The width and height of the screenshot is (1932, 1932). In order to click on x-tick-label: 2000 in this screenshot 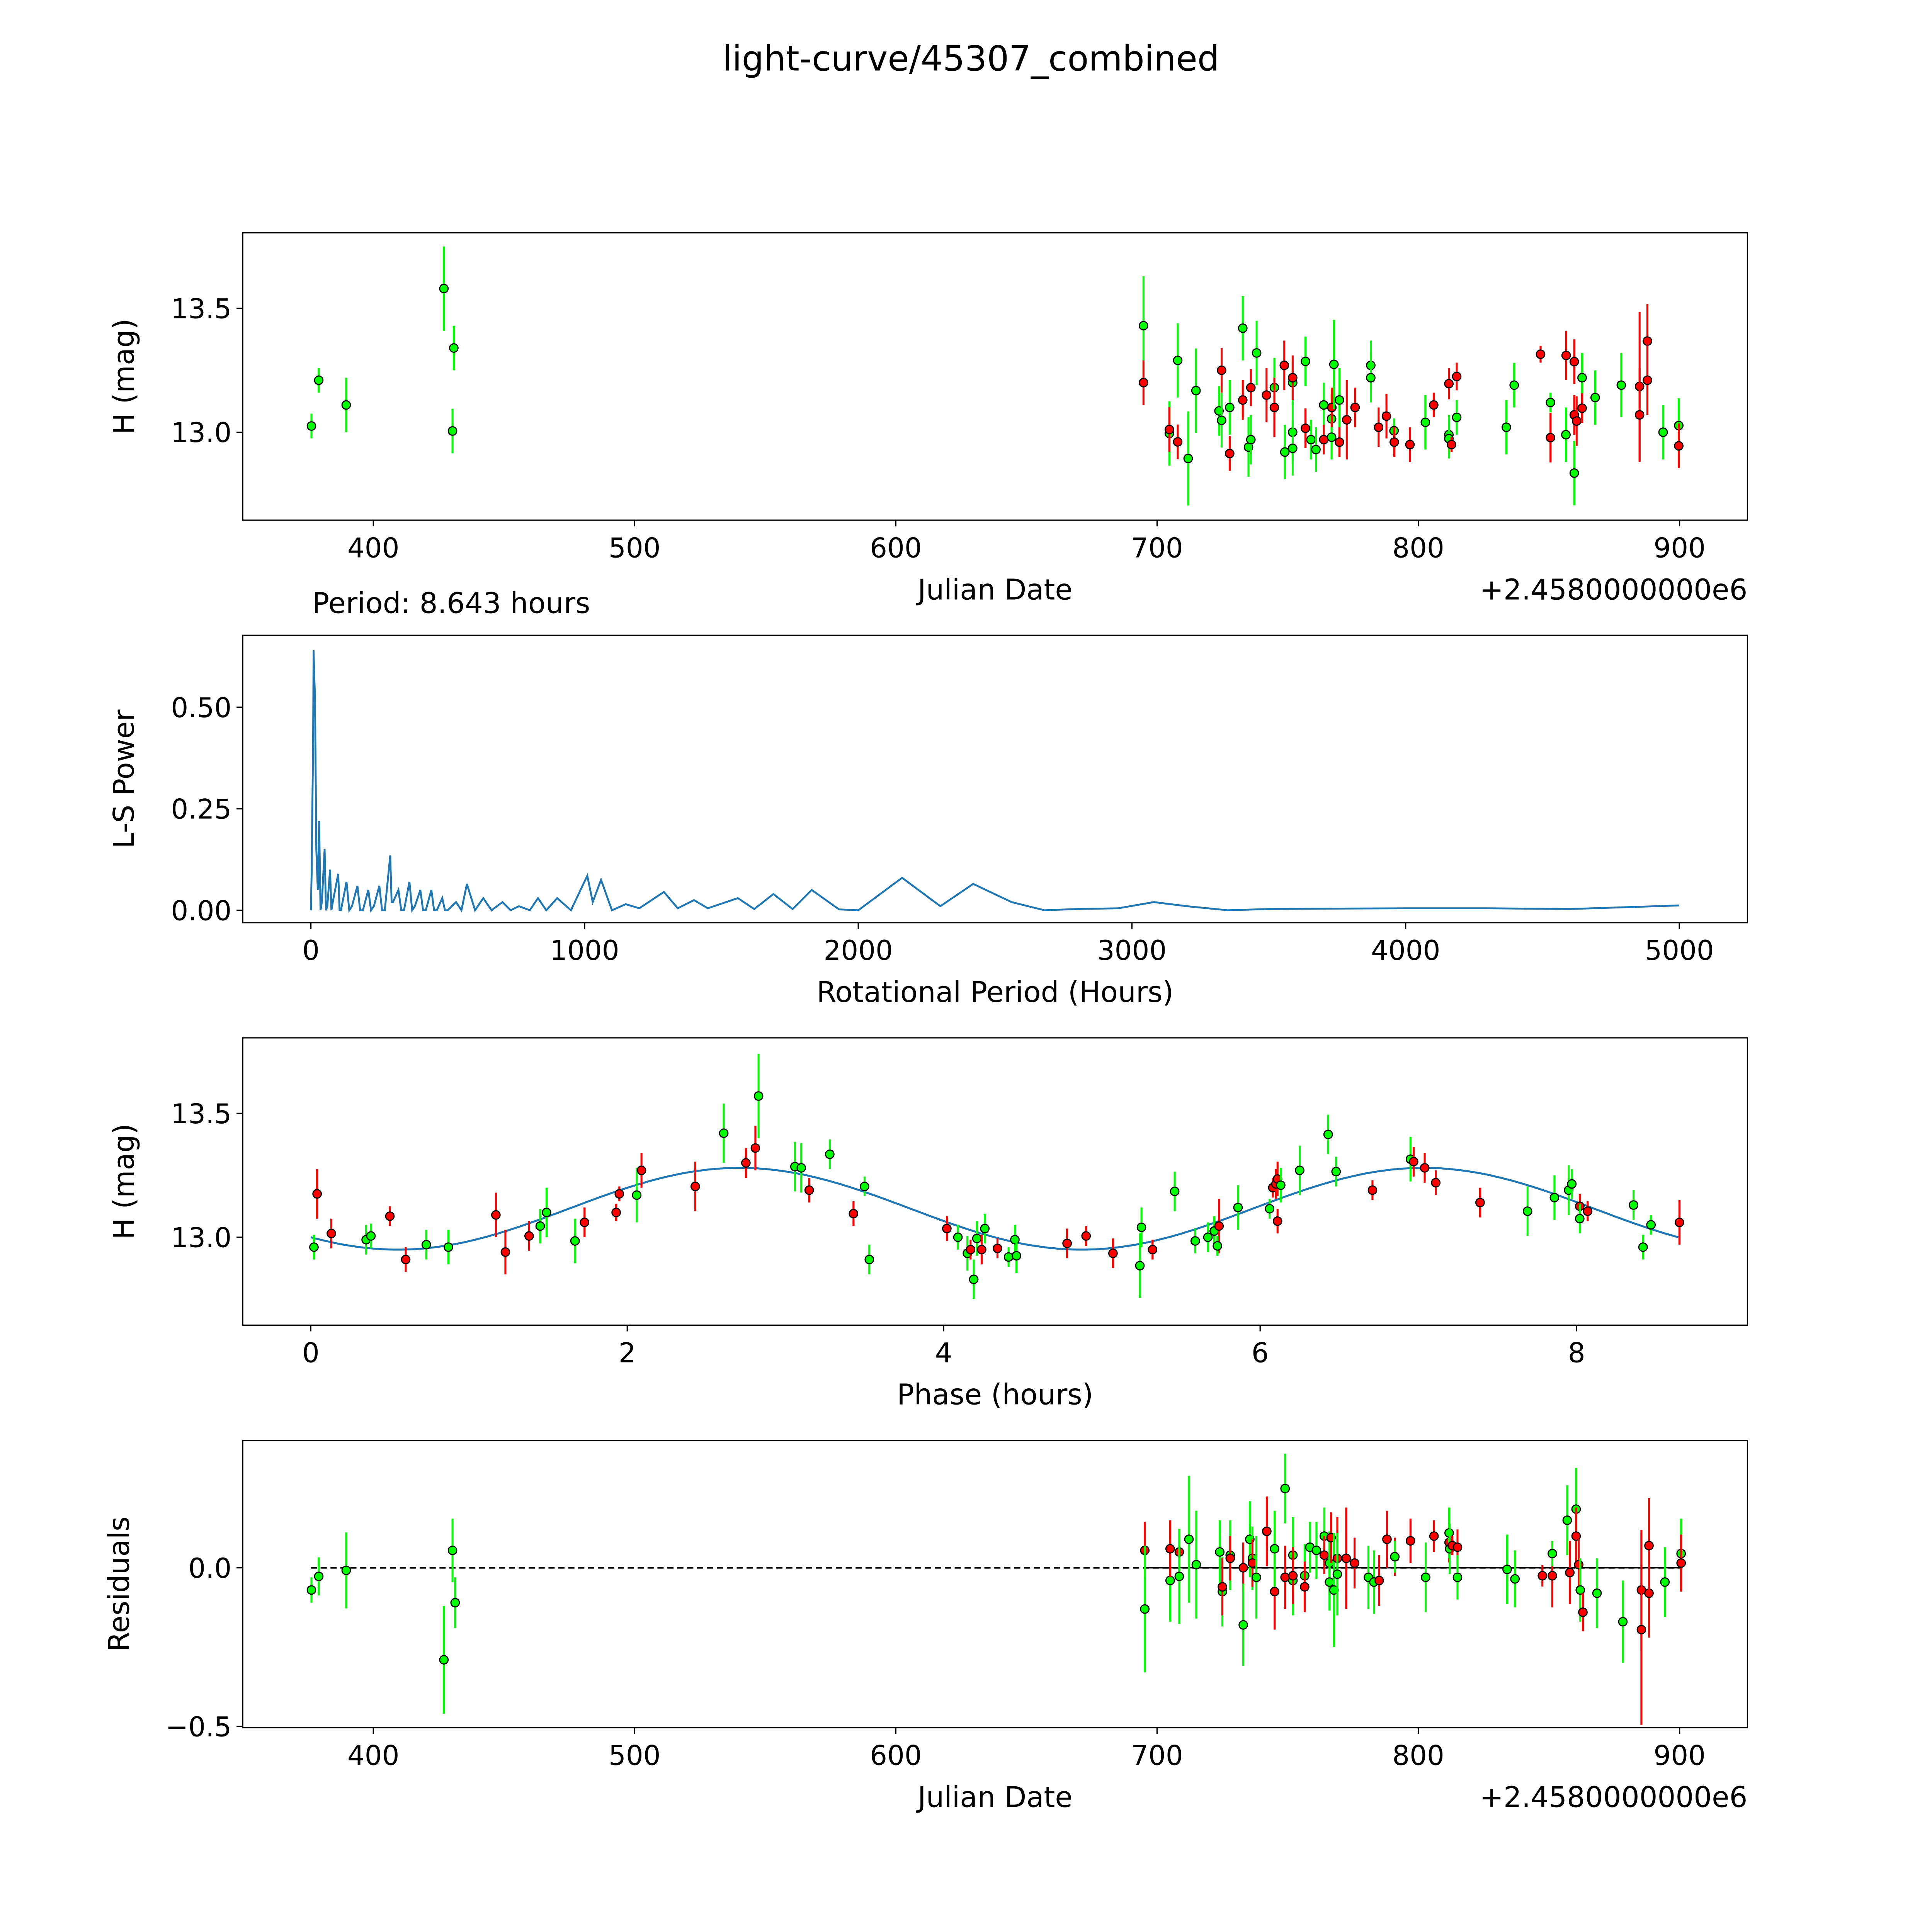, I will do `click(858, 950)`.